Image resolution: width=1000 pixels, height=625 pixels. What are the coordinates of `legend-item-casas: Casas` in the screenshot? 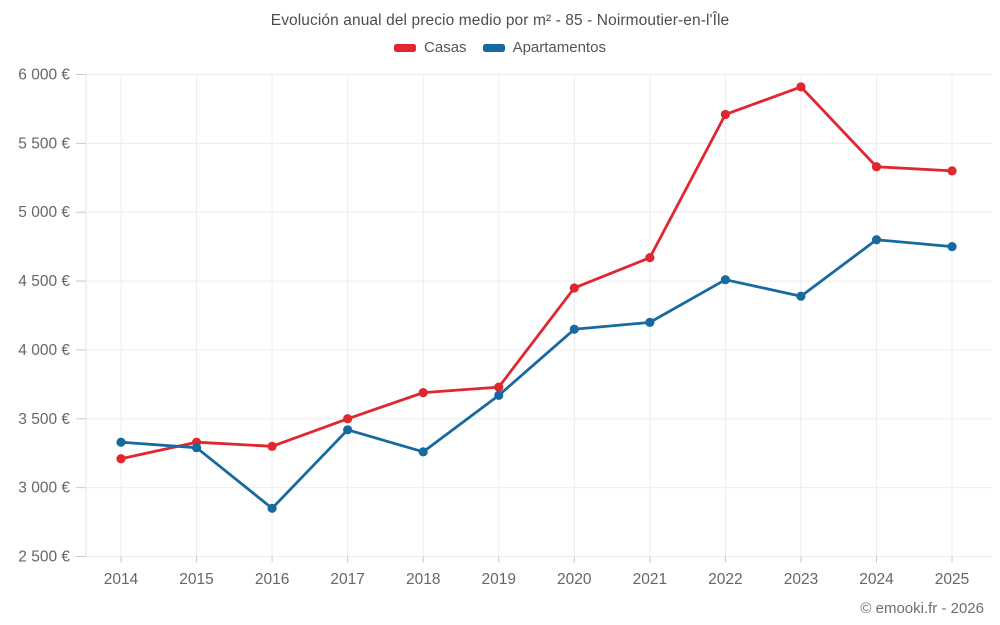 It's located at (430, 47).